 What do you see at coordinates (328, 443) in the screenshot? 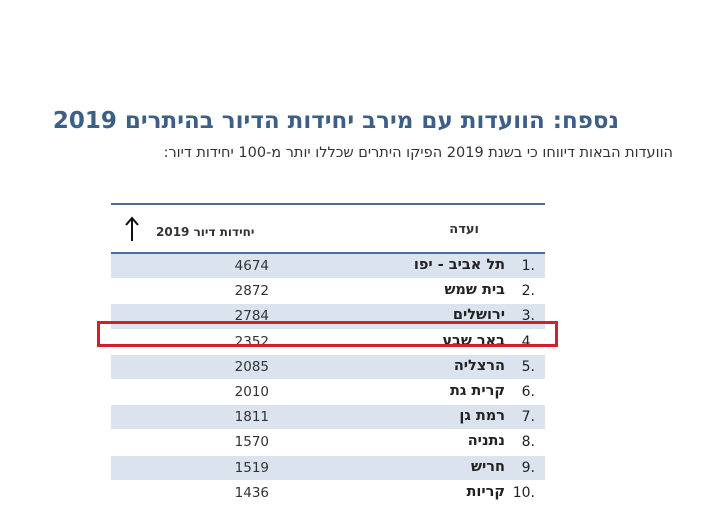
I see `table-row: 8. נתניה 1570` at bounding box center [328, 443].